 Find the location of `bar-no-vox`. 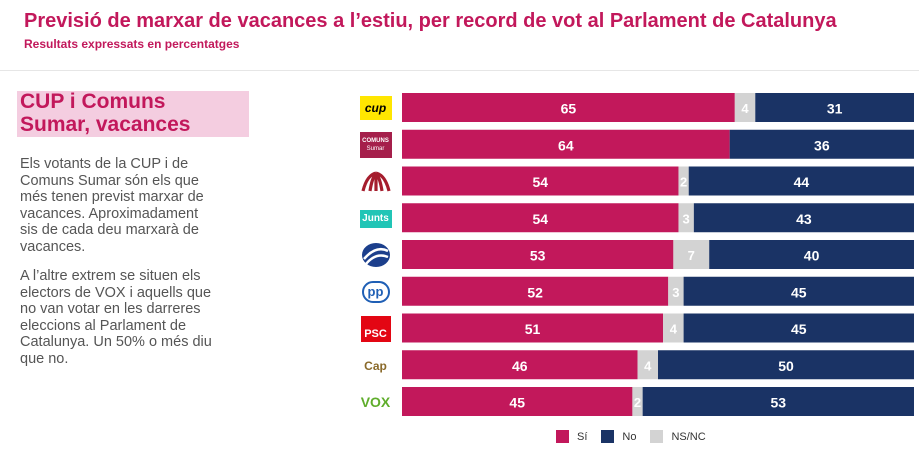

bar-no-vox is located at coordinates (778, 401).